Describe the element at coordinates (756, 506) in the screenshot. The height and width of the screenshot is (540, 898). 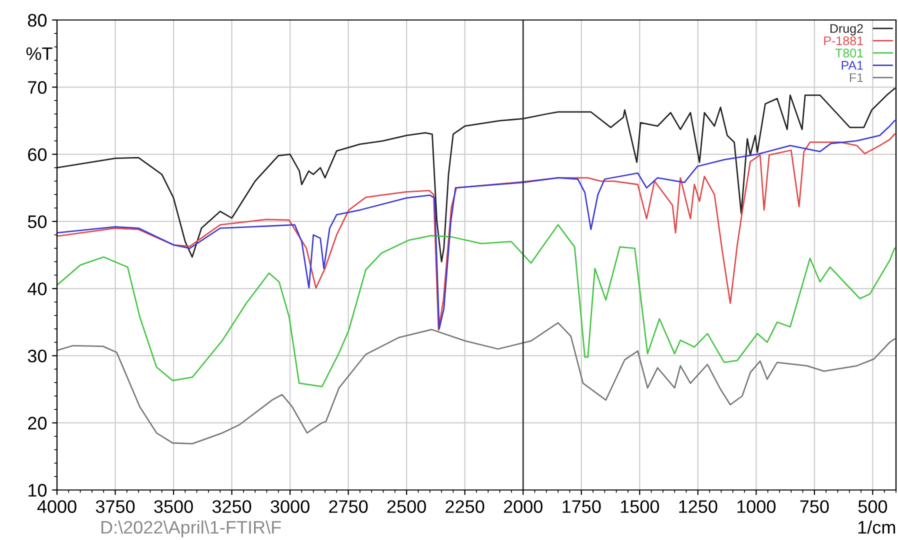
I see `x-tick-label: 1000` at that location.